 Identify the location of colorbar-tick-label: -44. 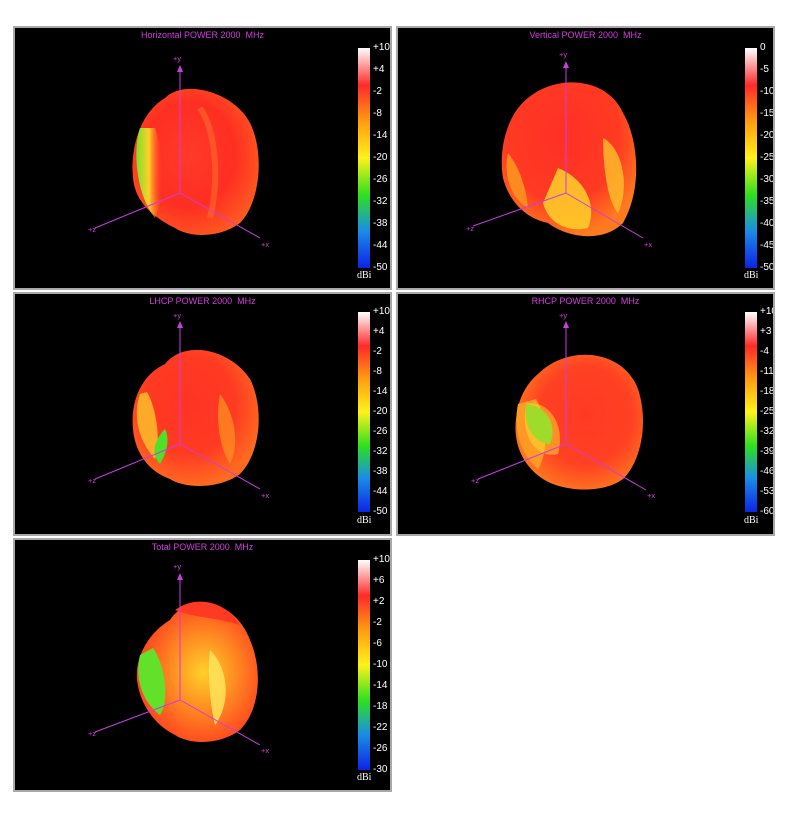
(380, 491).